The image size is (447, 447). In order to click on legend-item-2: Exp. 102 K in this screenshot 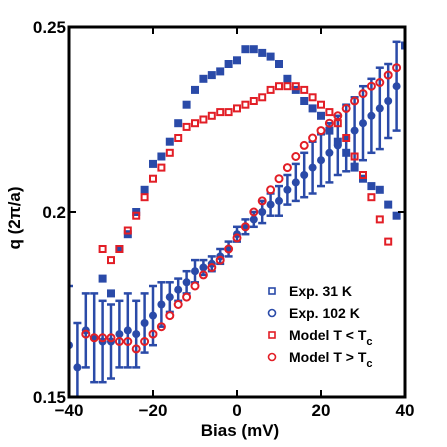, I will do `click(313, 313)`.